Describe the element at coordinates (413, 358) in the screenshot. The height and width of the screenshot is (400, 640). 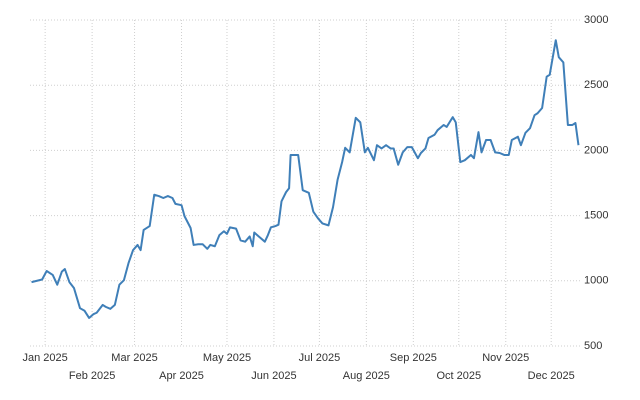
I see `x-tick-label: Sep 2025` at that location.